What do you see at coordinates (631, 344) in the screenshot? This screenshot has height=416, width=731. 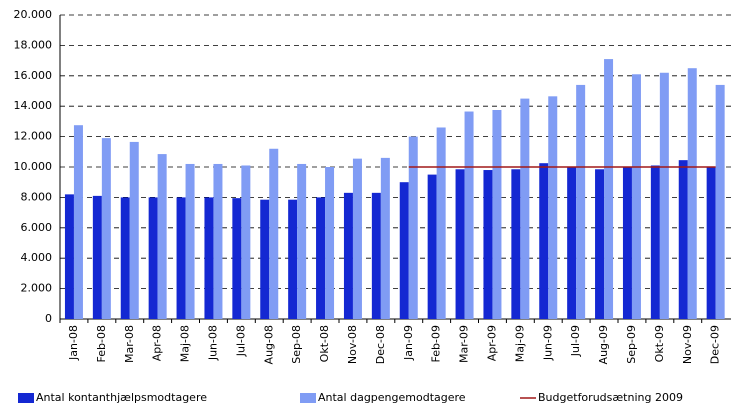 I see `x-tick-label: Sep-09` at bounding box center [631, 344].